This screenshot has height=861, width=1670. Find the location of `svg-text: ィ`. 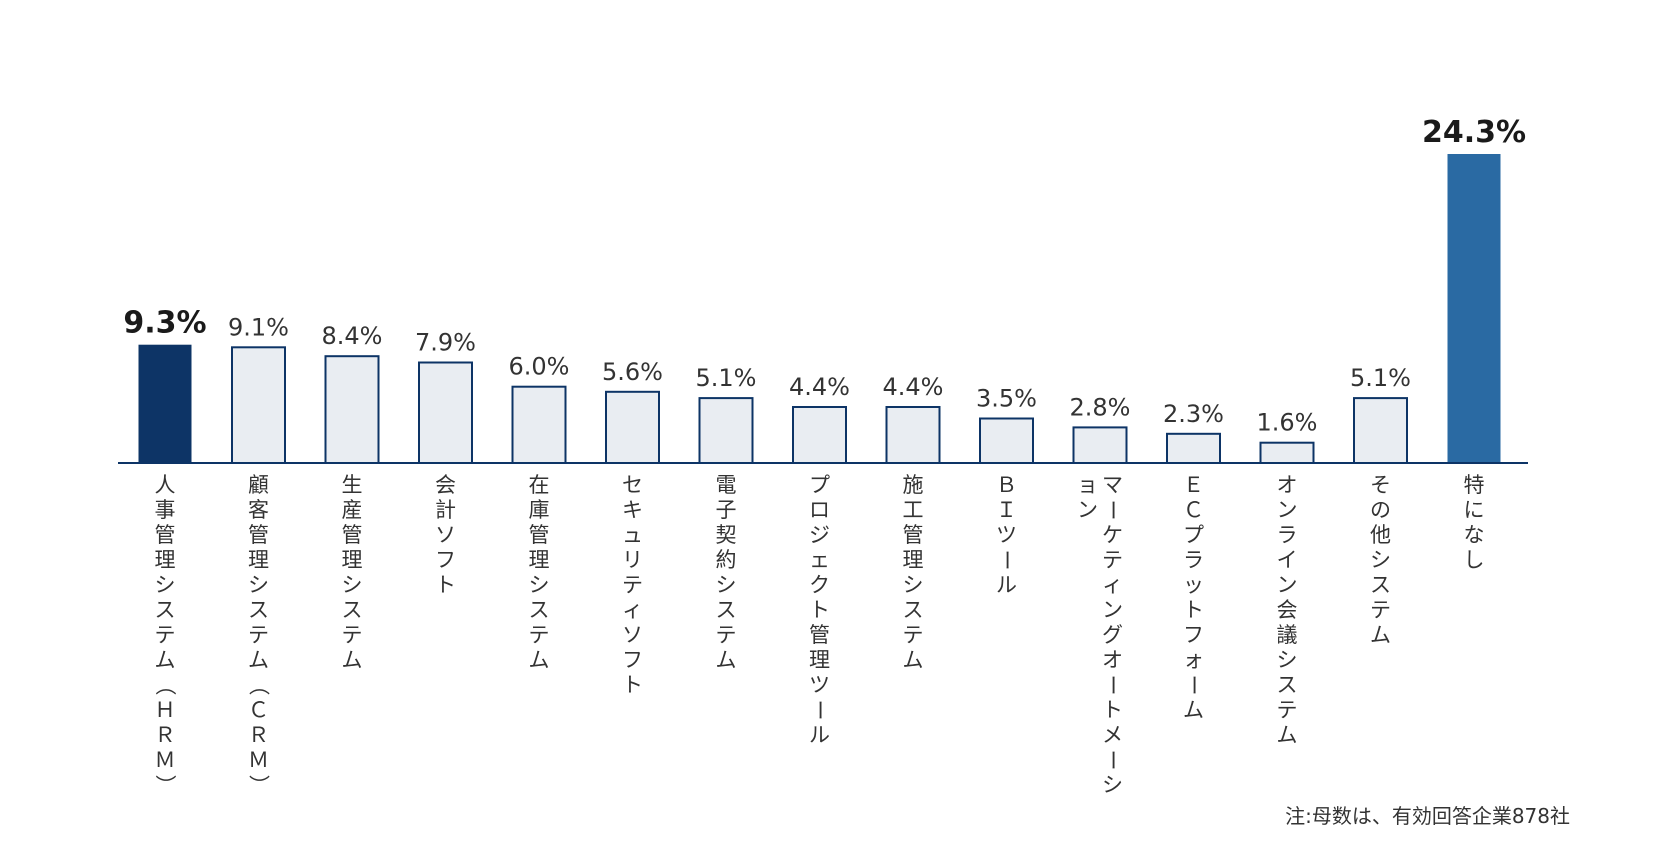

svg-text: ィ is located at coordinates (632, 610).